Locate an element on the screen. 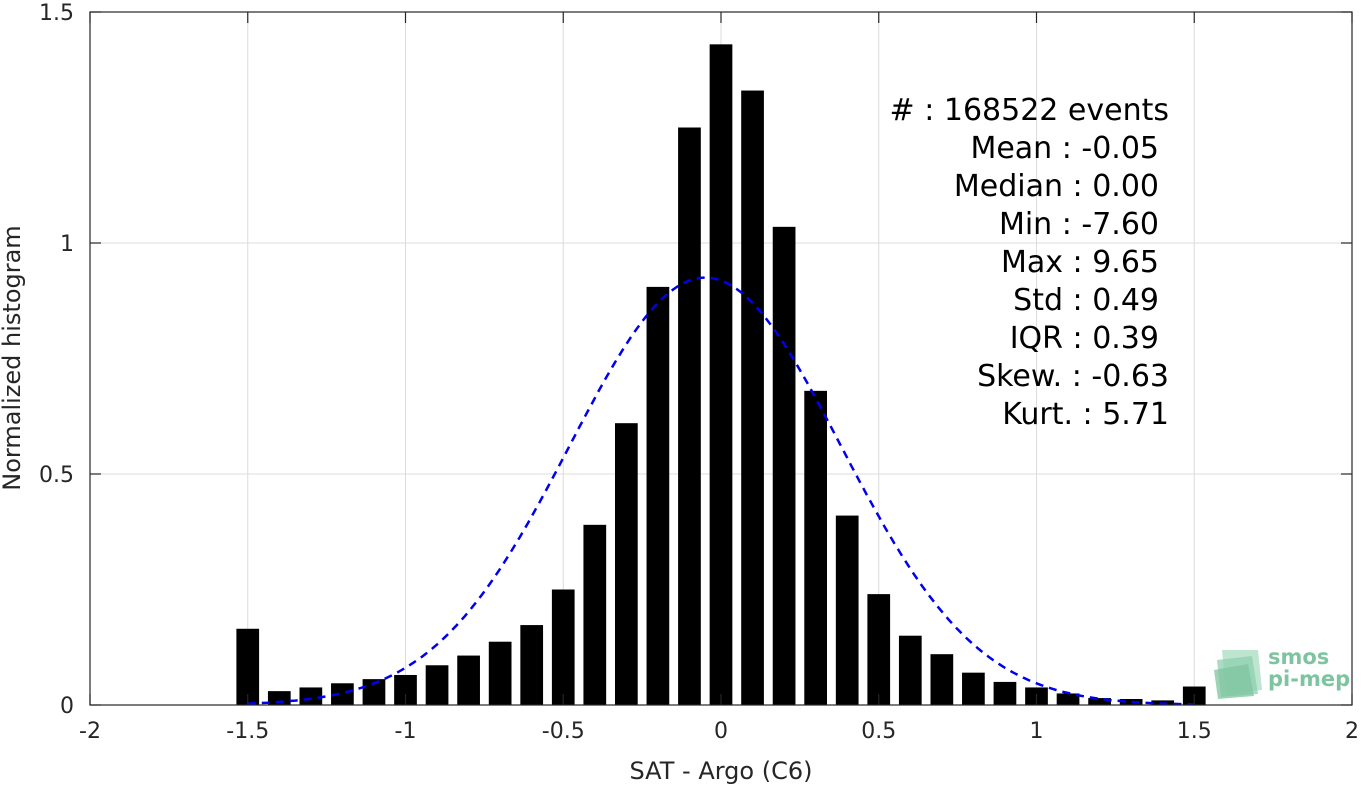 The image size is (1366, 786). stats-line: IQR : 0.39 is located at coordinates (1084, 338).